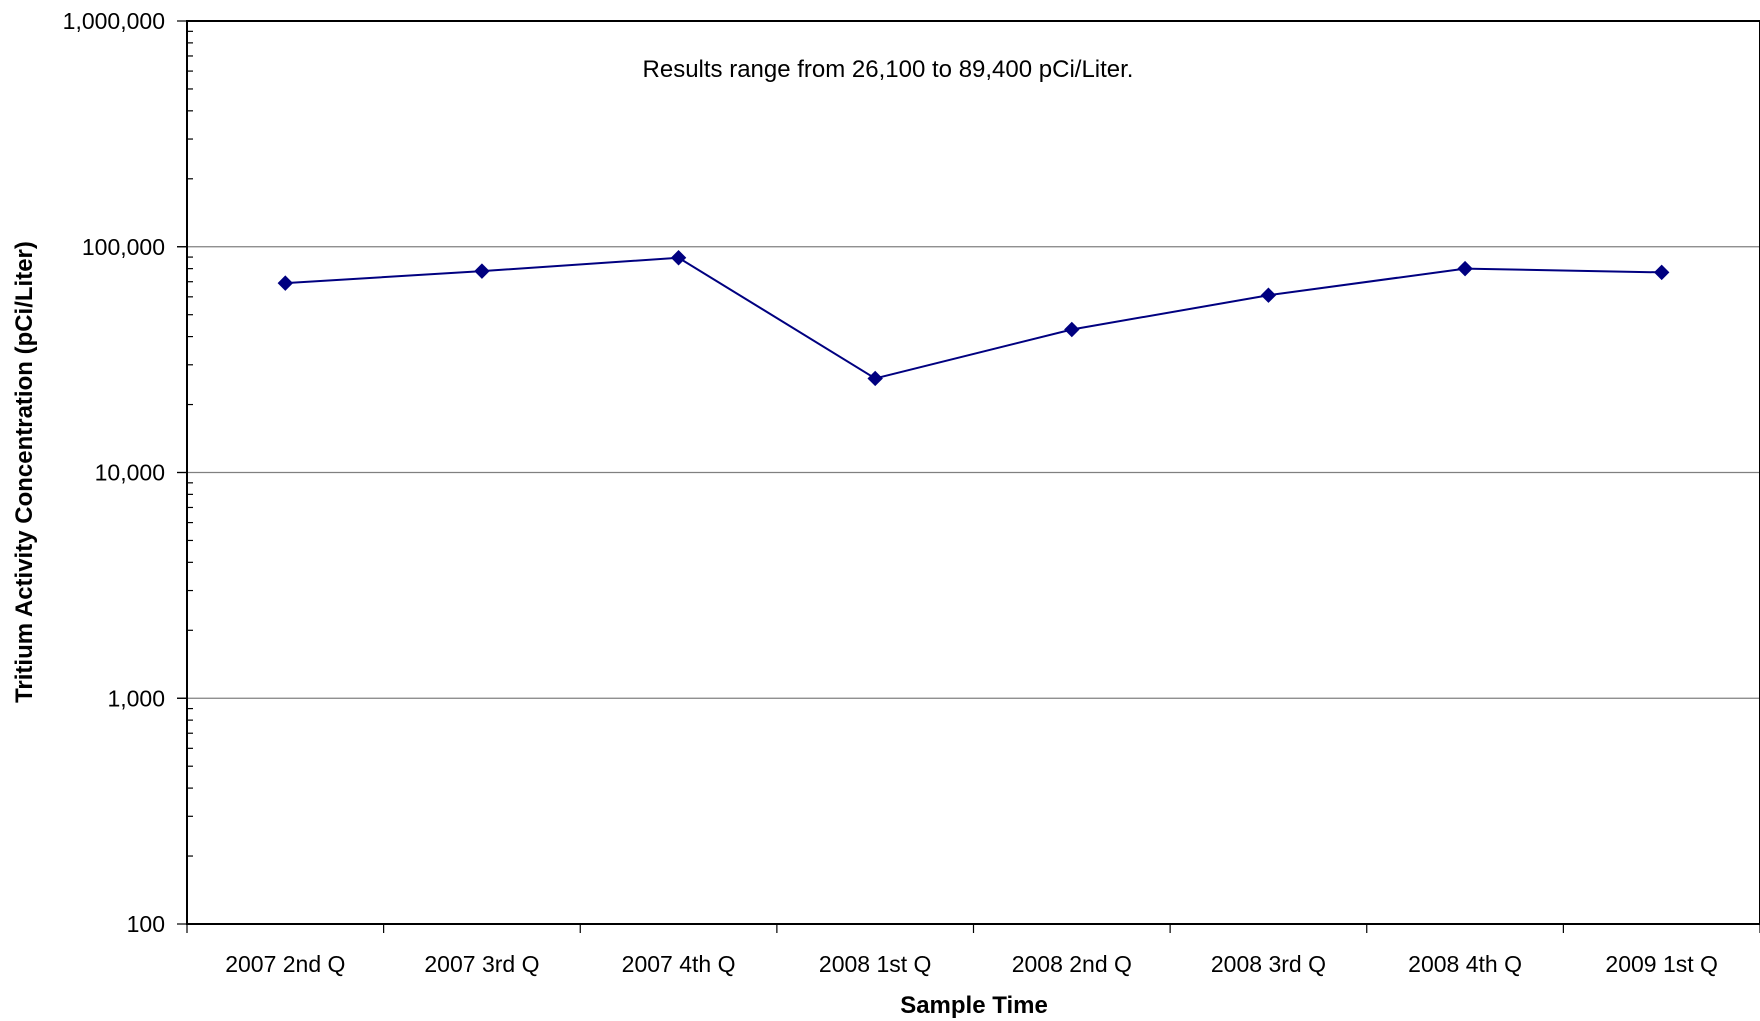  I want to click on x-tick-label: 2007 2nd Q, so click(285, 964).